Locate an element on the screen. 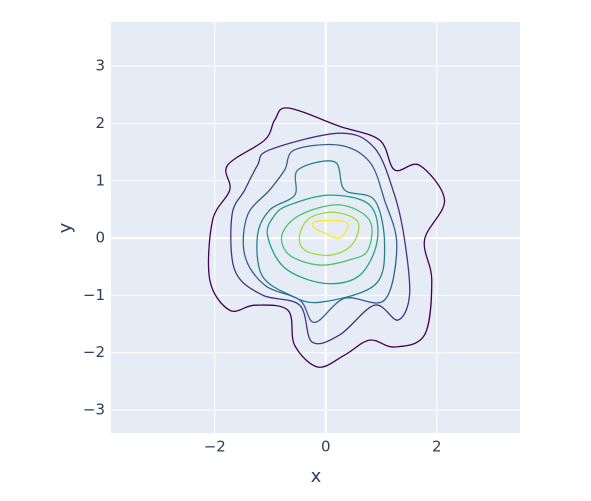  y-tick-label: 0 is located at coordinates (100, 238).